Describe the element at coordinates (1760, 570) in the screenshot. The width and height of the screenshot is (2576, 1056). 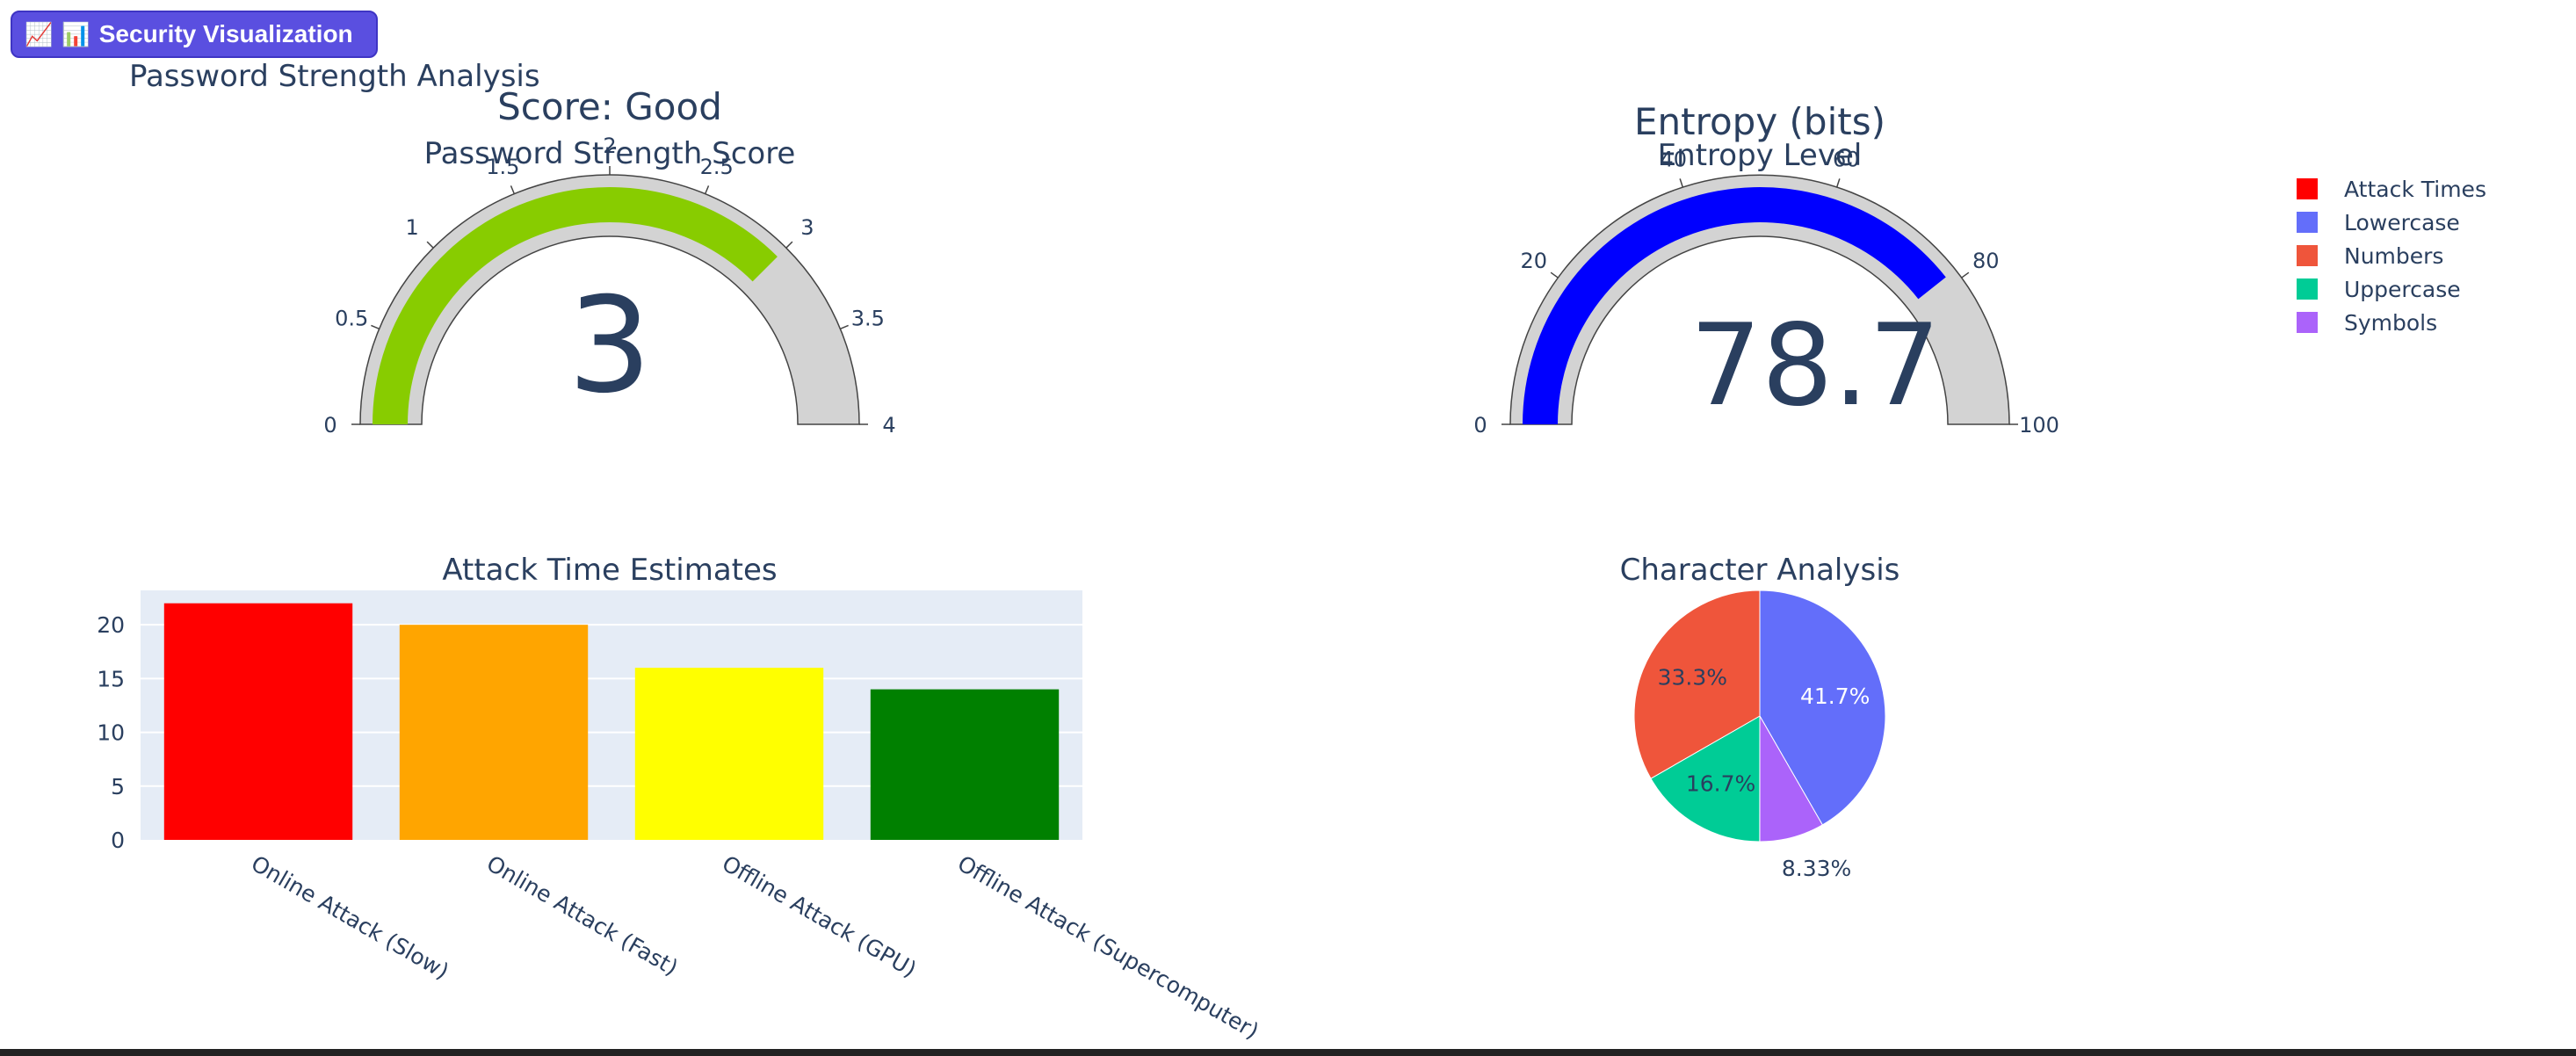
I see `character-analysis-title: Character Analysis` at that location.